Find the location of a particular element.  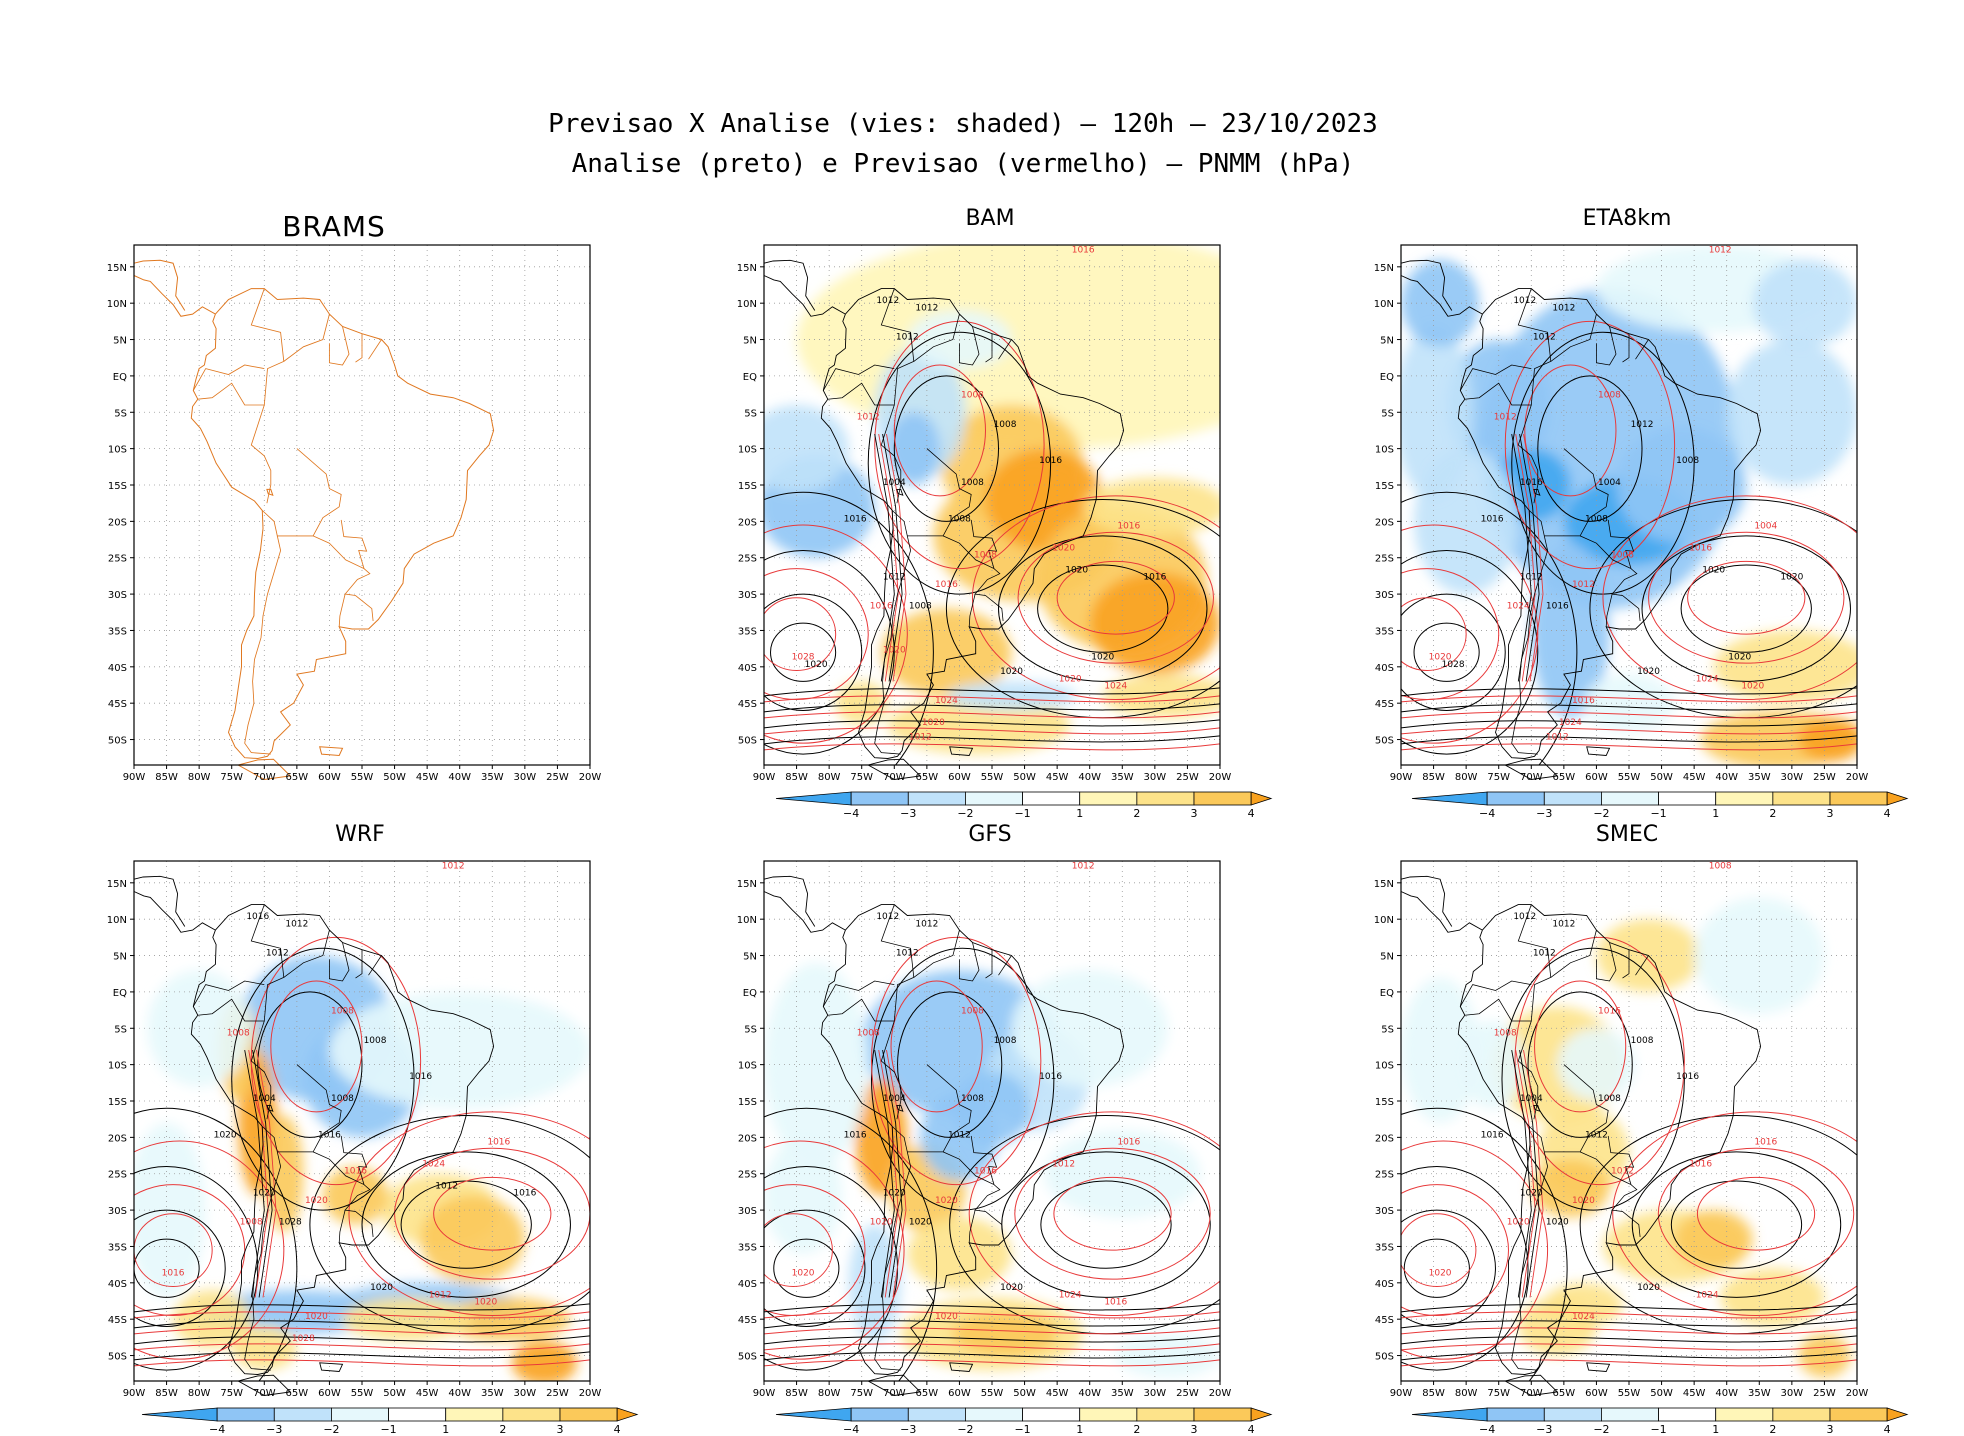

lon-label: 50W is located at coordinates (394, 1393).